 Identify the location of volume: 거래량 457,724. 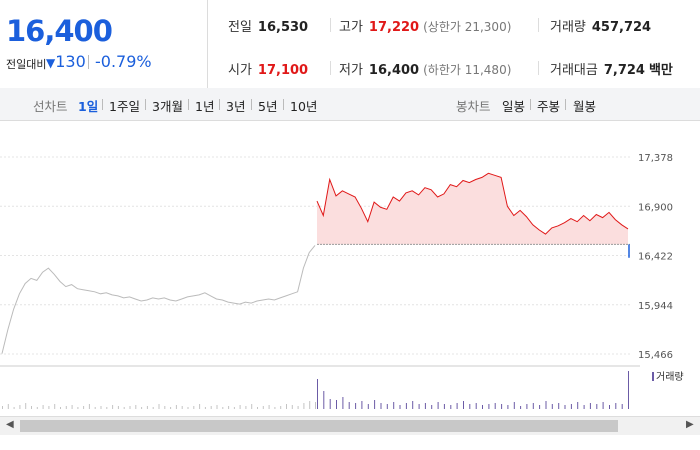
(600, 25).